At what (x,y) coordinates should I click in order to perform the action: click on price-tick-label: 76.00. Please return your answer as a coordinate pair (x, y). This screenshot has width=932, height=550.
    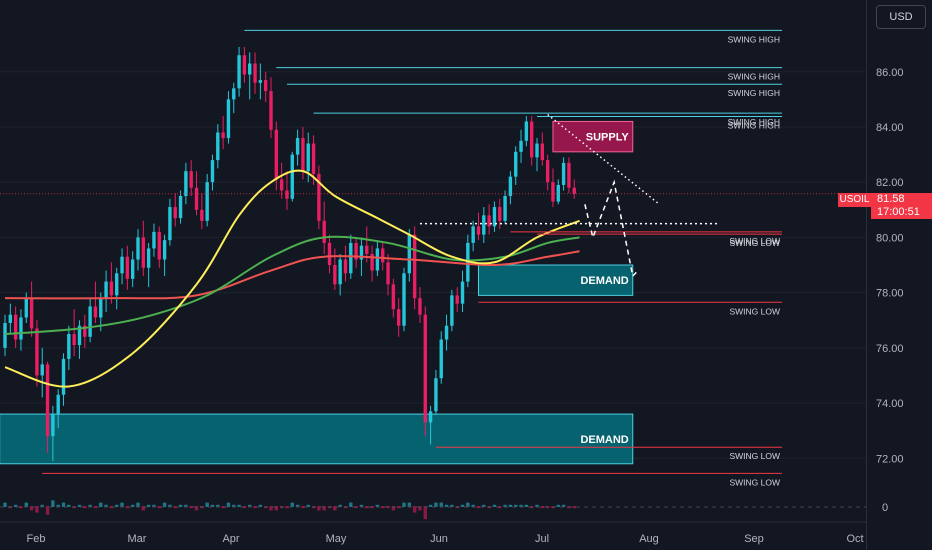
    Looking at the image, I should click on (890, 349).